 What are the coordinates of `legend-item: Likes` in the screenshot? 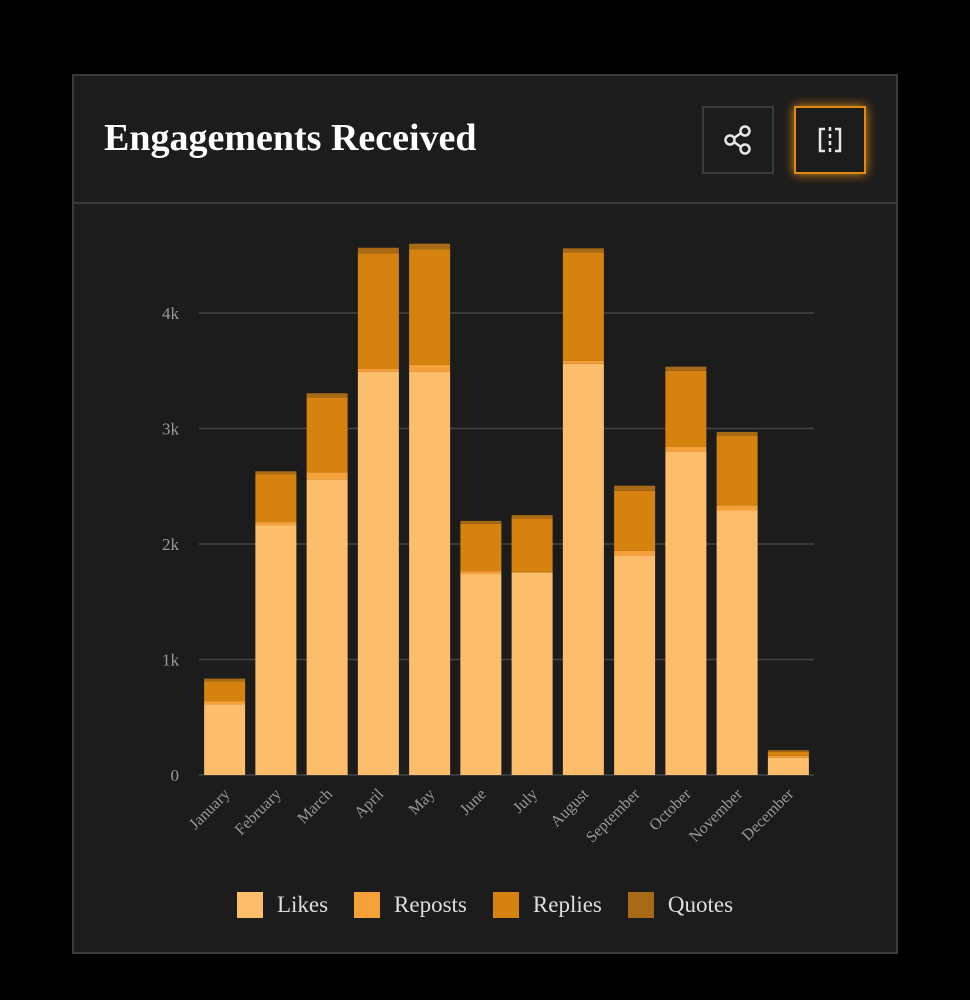 It's located at (282, 905).